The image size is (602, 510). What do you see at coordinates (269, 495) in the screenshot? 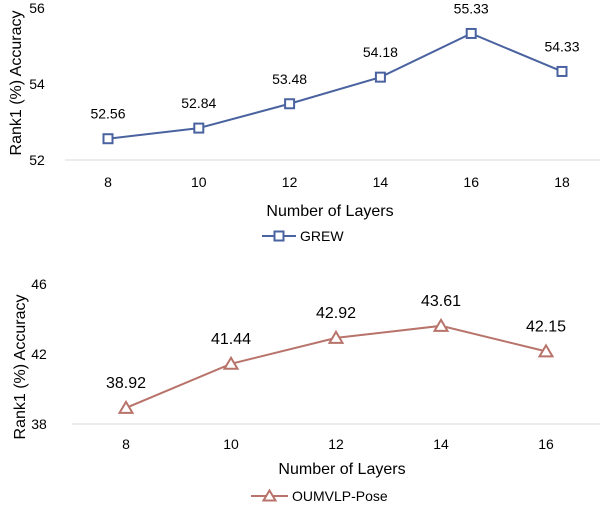
I see `legend-triangle-marker` at bounding box center [269, 495].